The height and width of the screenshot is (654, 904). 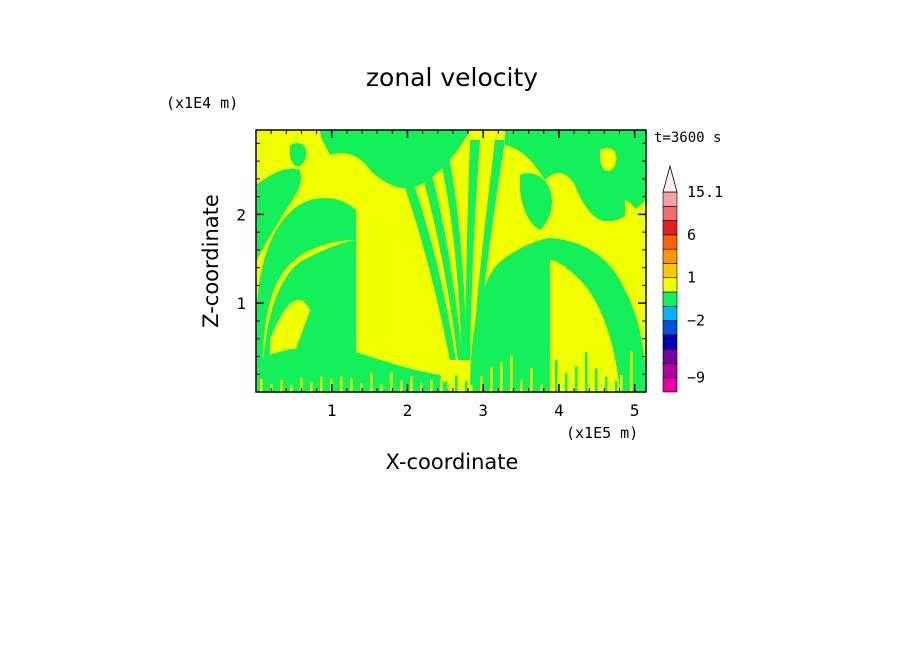 What do you see at coordinates (696, 321) in the screenshot?
I see `colorbar-label: −2` at bounding box center [696, 321].